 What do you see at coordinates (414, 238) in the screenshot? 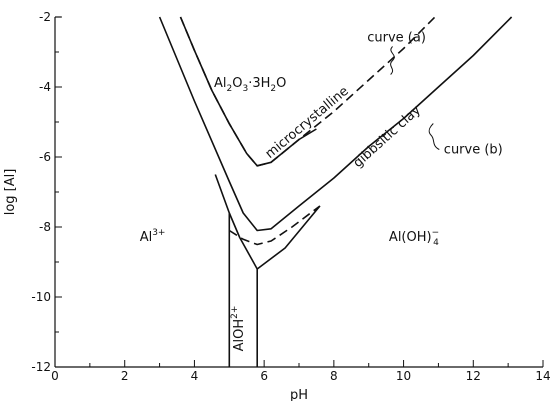
I see `annotation-aloh4-minus: Al(OH)− 4` at bounding box center [414, 238].